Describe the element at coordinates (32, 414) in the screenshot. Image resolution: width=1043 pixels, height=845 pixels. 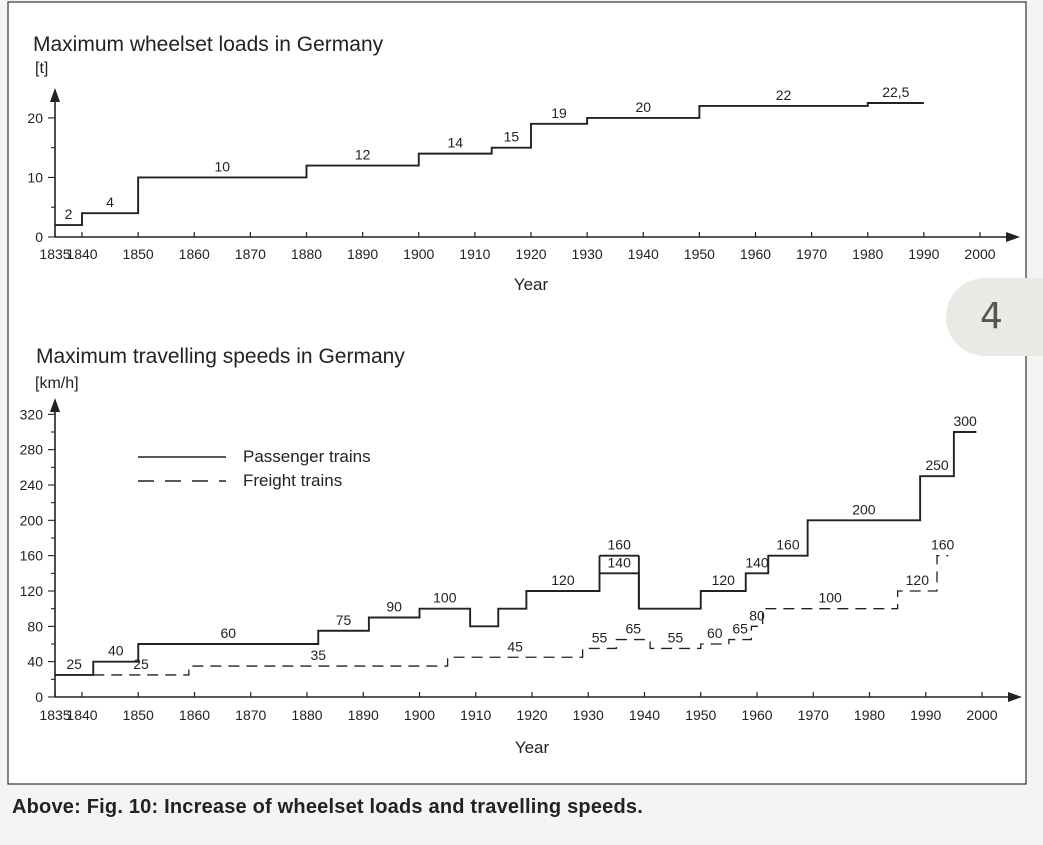
I see `y-tick-label: 320` at that location.